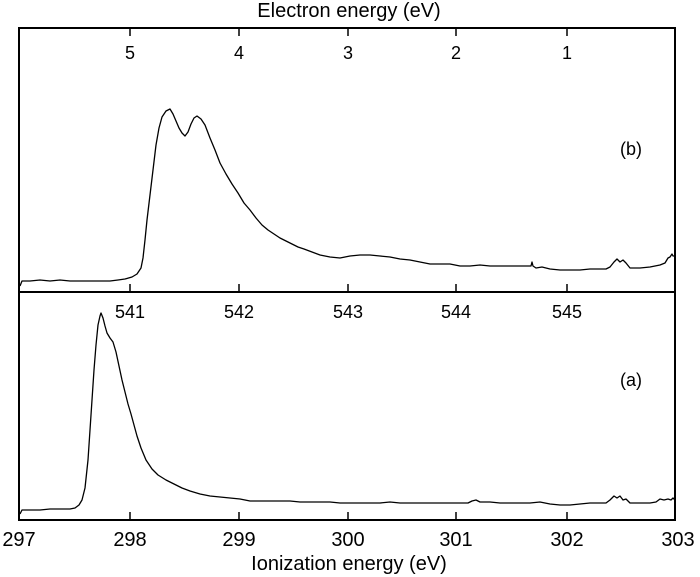 Image resolution: width=700 pixels, height=577 pixels. I want to click on bottom-tick-301: 301, so click(455, 540).